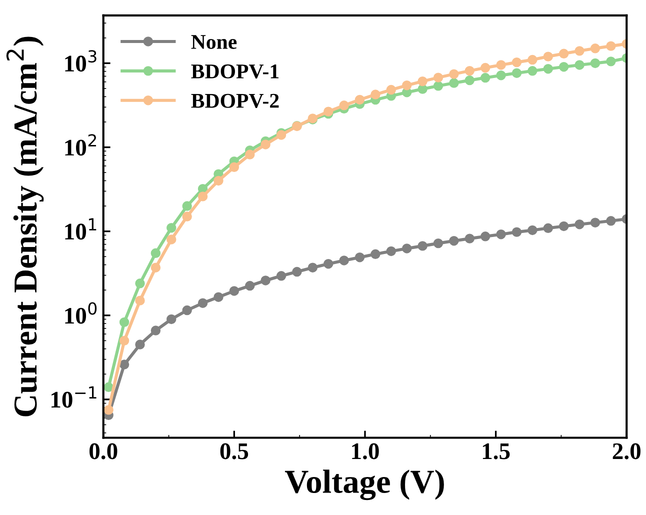  What do you see at coordinates (81, 313) in the screenshot?
I see `y-tick-label: 10$^{0}$` at bounding box center [81, 313].